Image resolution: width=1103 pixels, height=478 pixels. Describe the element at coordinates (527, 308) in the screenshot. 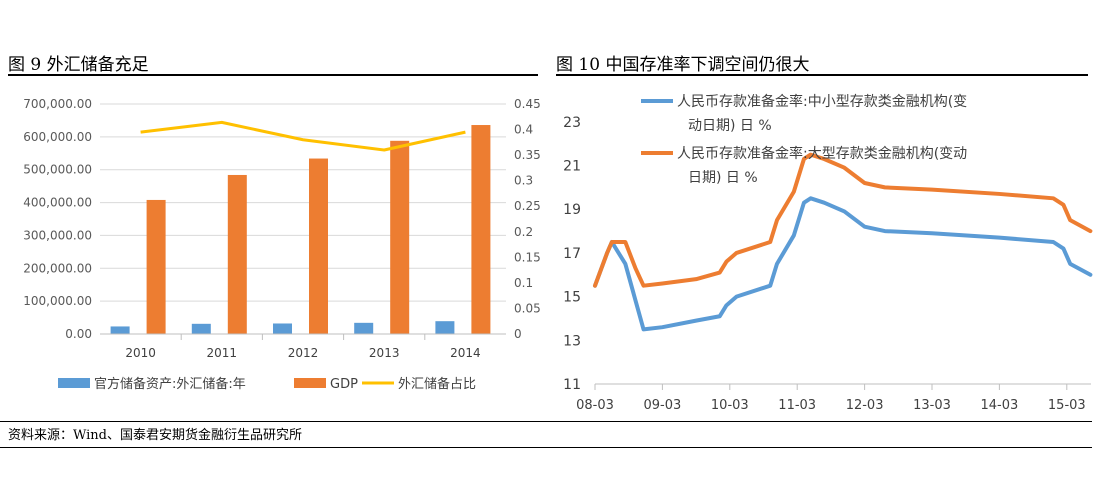

I see `right-axis-tick-label: 0.05` at that location.